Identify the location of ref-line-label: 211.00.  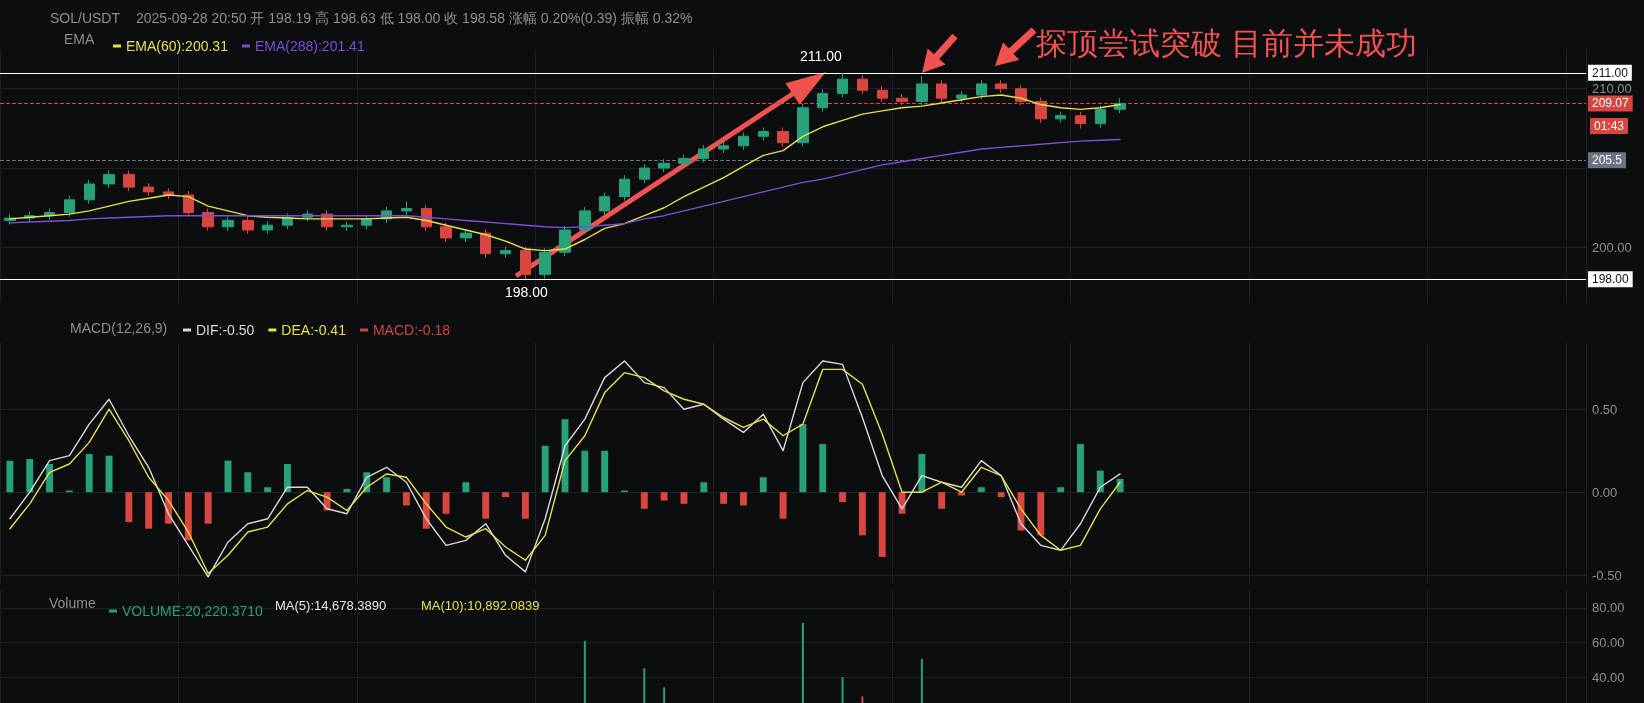
(1610, 72).